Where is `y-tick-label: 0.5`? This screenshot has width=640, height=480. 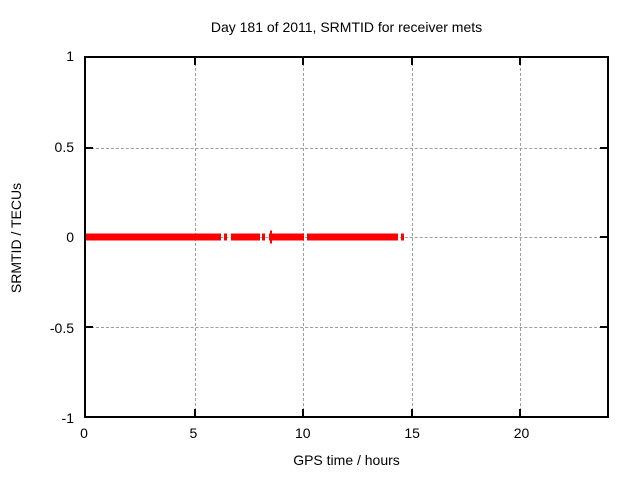
y-tick-label: 0.5 is located at coordinates (64, 146).